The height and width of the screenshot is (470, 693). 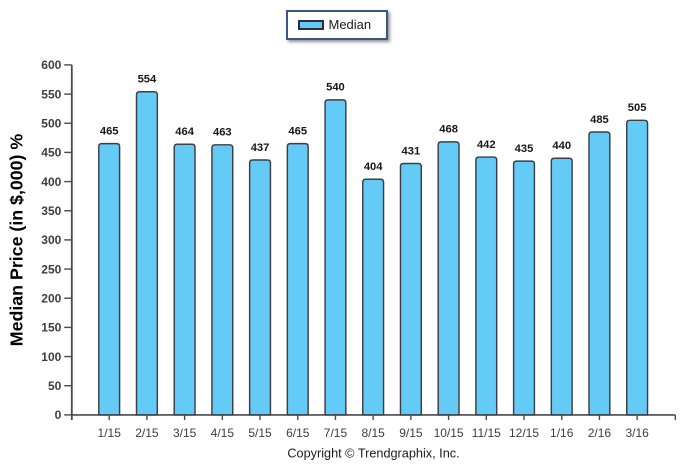 What do you see at coordinates (51, 269) in the screenshot?
I see `svg-text: 250` at bounding box center [51, 269].